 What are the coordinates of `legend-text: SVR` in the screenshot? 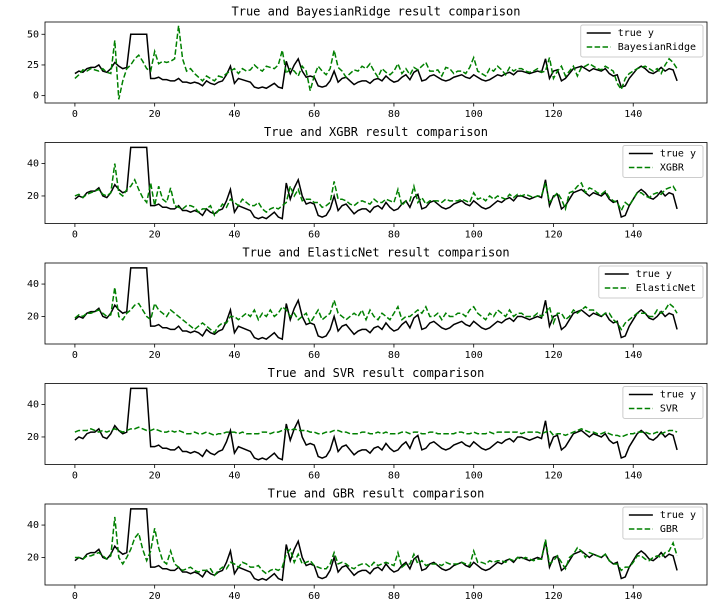 It's located at (669, 409).